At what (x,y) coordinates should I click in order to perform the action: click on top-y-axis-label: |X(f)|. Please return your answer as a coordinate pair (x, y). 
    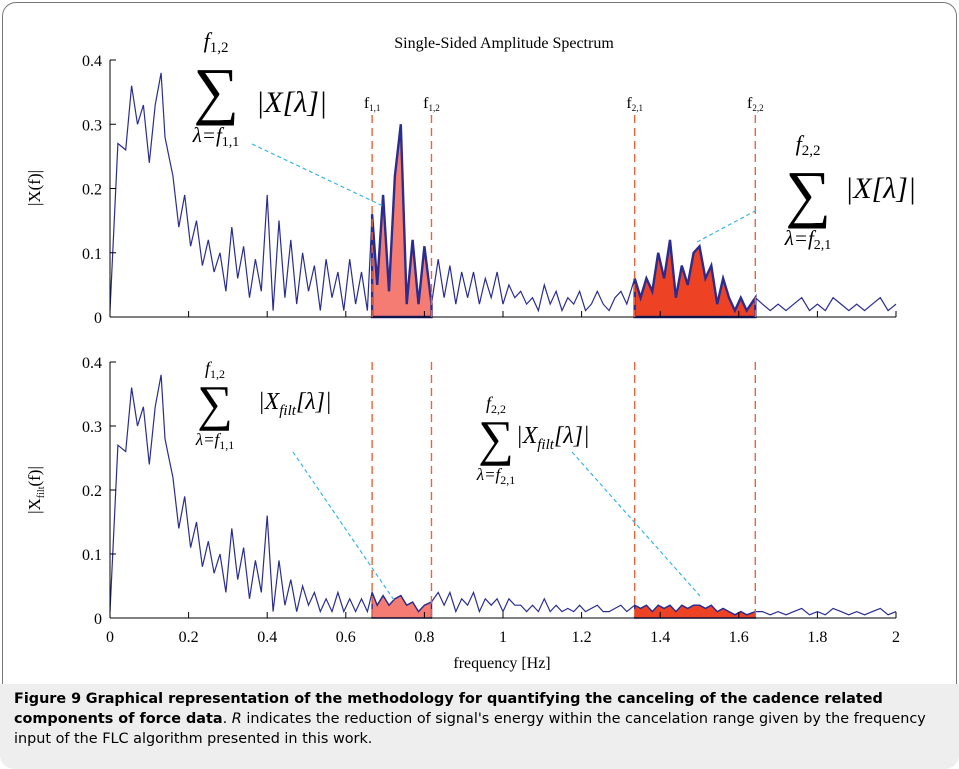
    Looking at the image, I should click on (34, 188).